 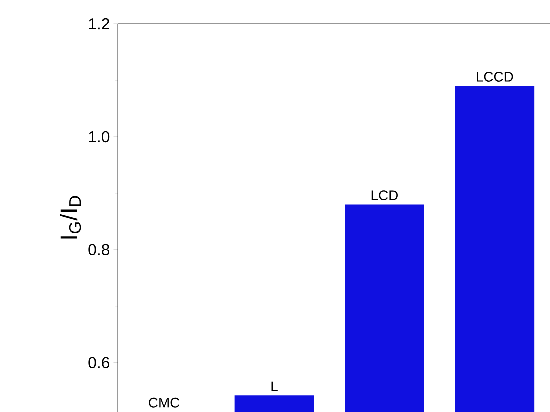 I want to click on x-tick-label: L, so click(x=275, y=387).